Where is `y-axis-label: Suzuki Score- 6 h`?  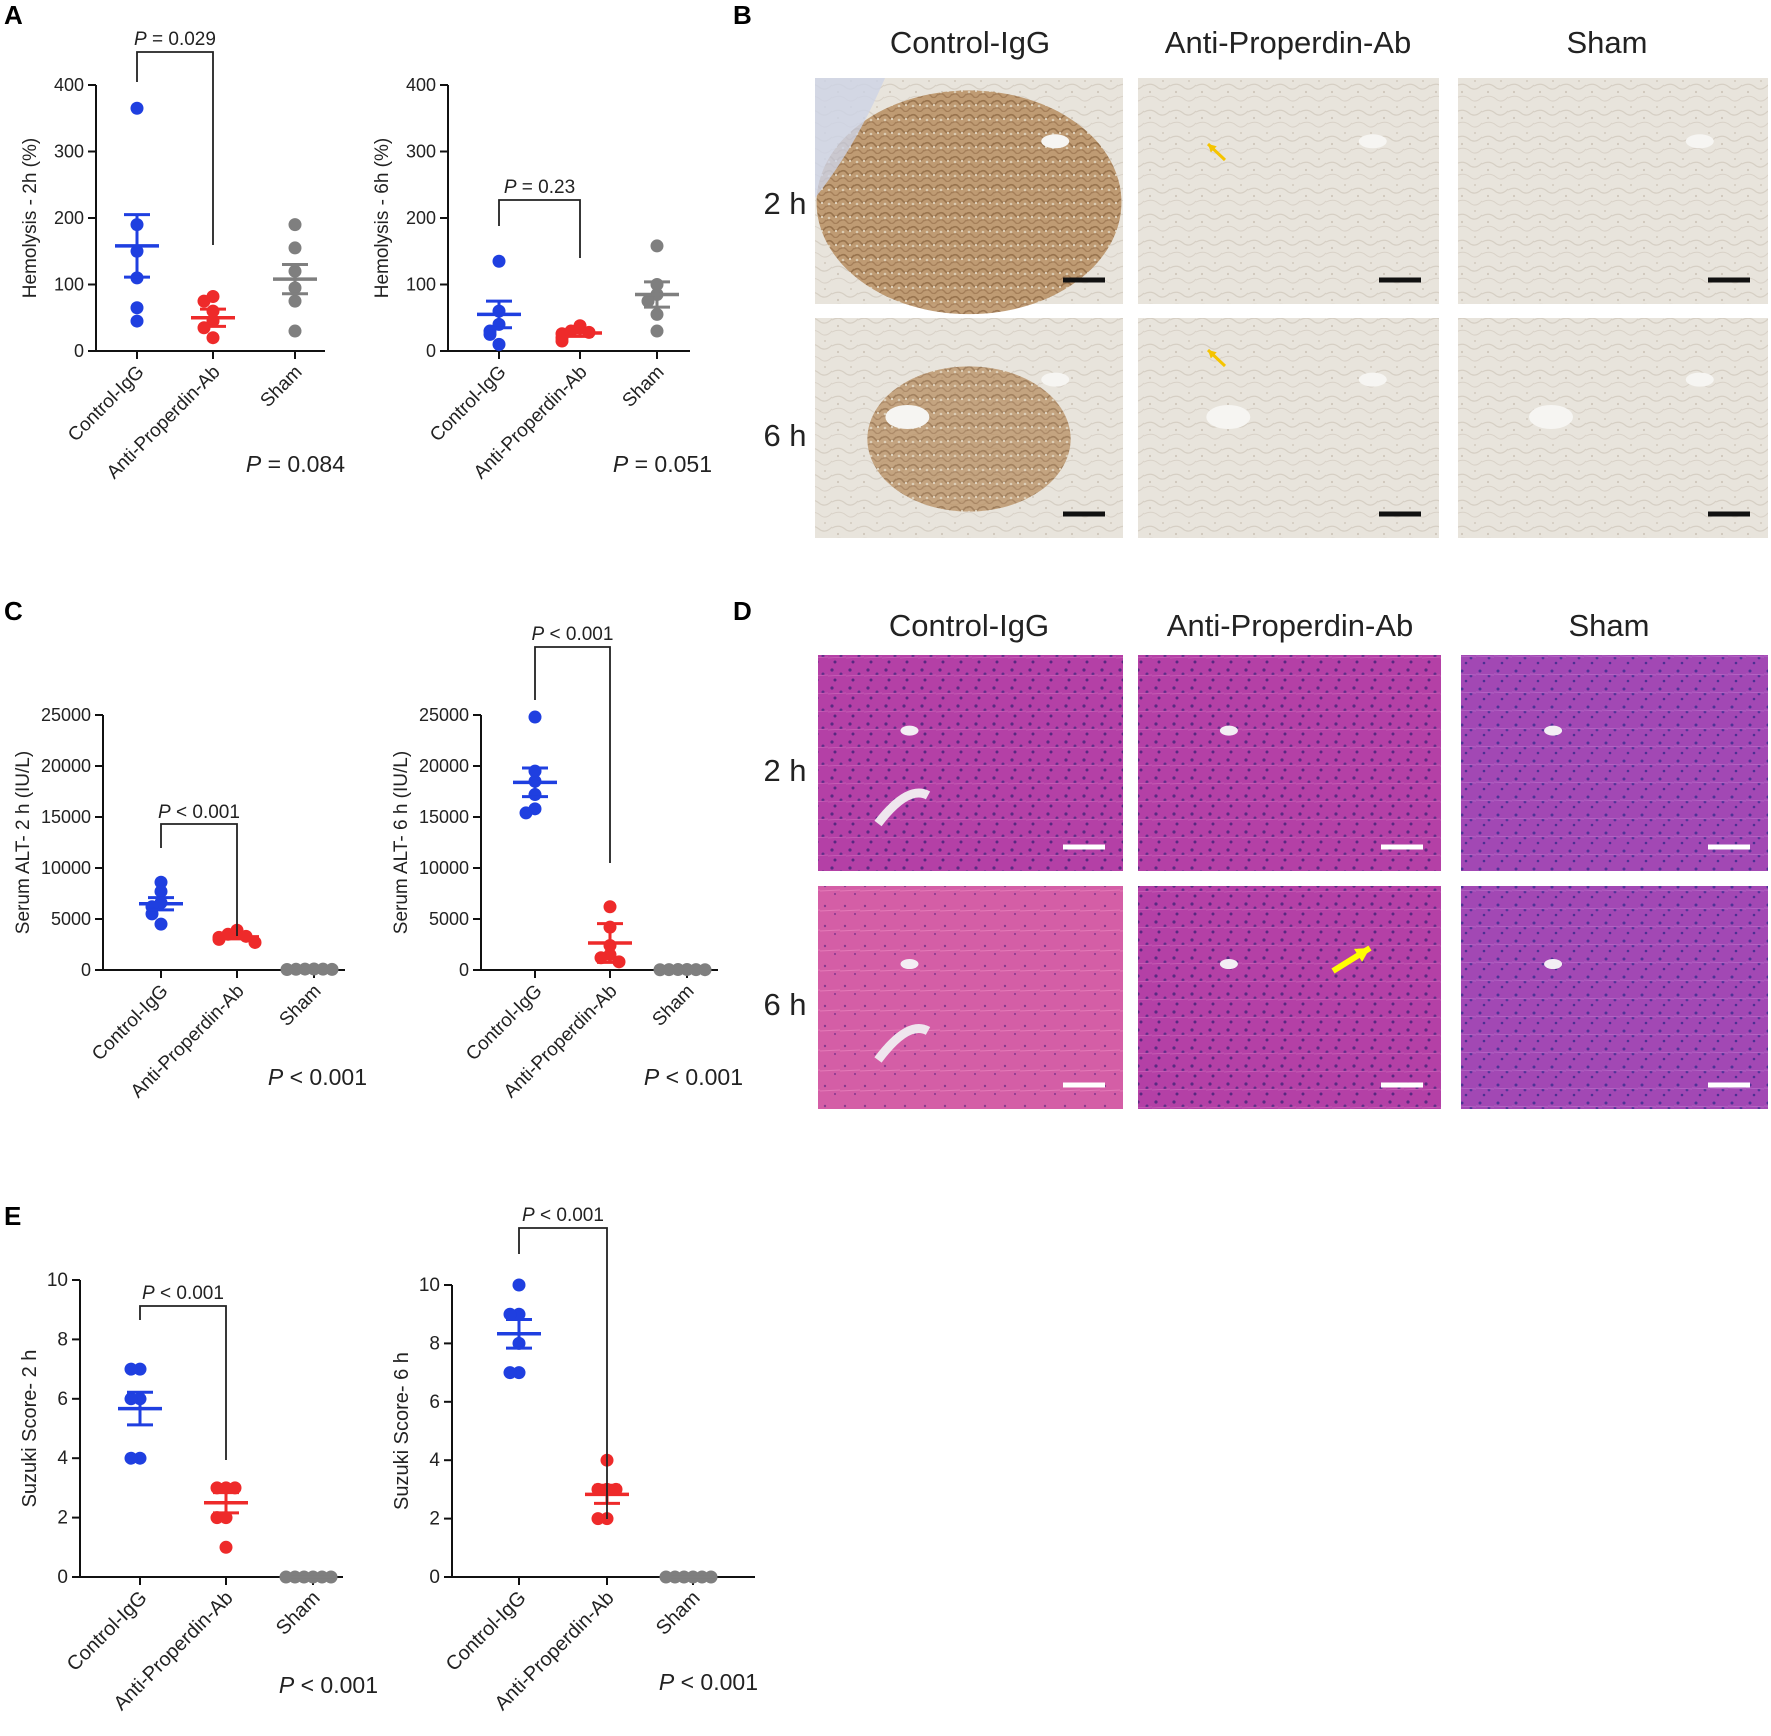
y-axis-label: Suzuki Score- 6 h is located at coordinates (402, 1431).